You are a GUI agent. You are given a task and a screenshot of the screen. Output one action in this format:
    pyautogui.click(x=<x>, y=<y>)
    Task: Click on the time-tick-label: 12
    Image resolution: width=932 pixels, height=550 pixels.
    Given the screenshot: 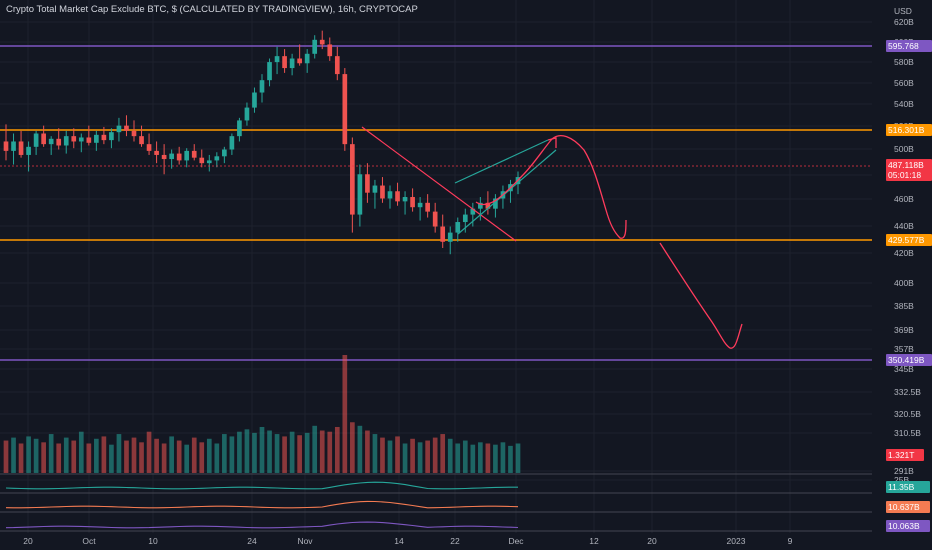 What is the action you would take?
    pyautogui.click(x=594, y=541)
    